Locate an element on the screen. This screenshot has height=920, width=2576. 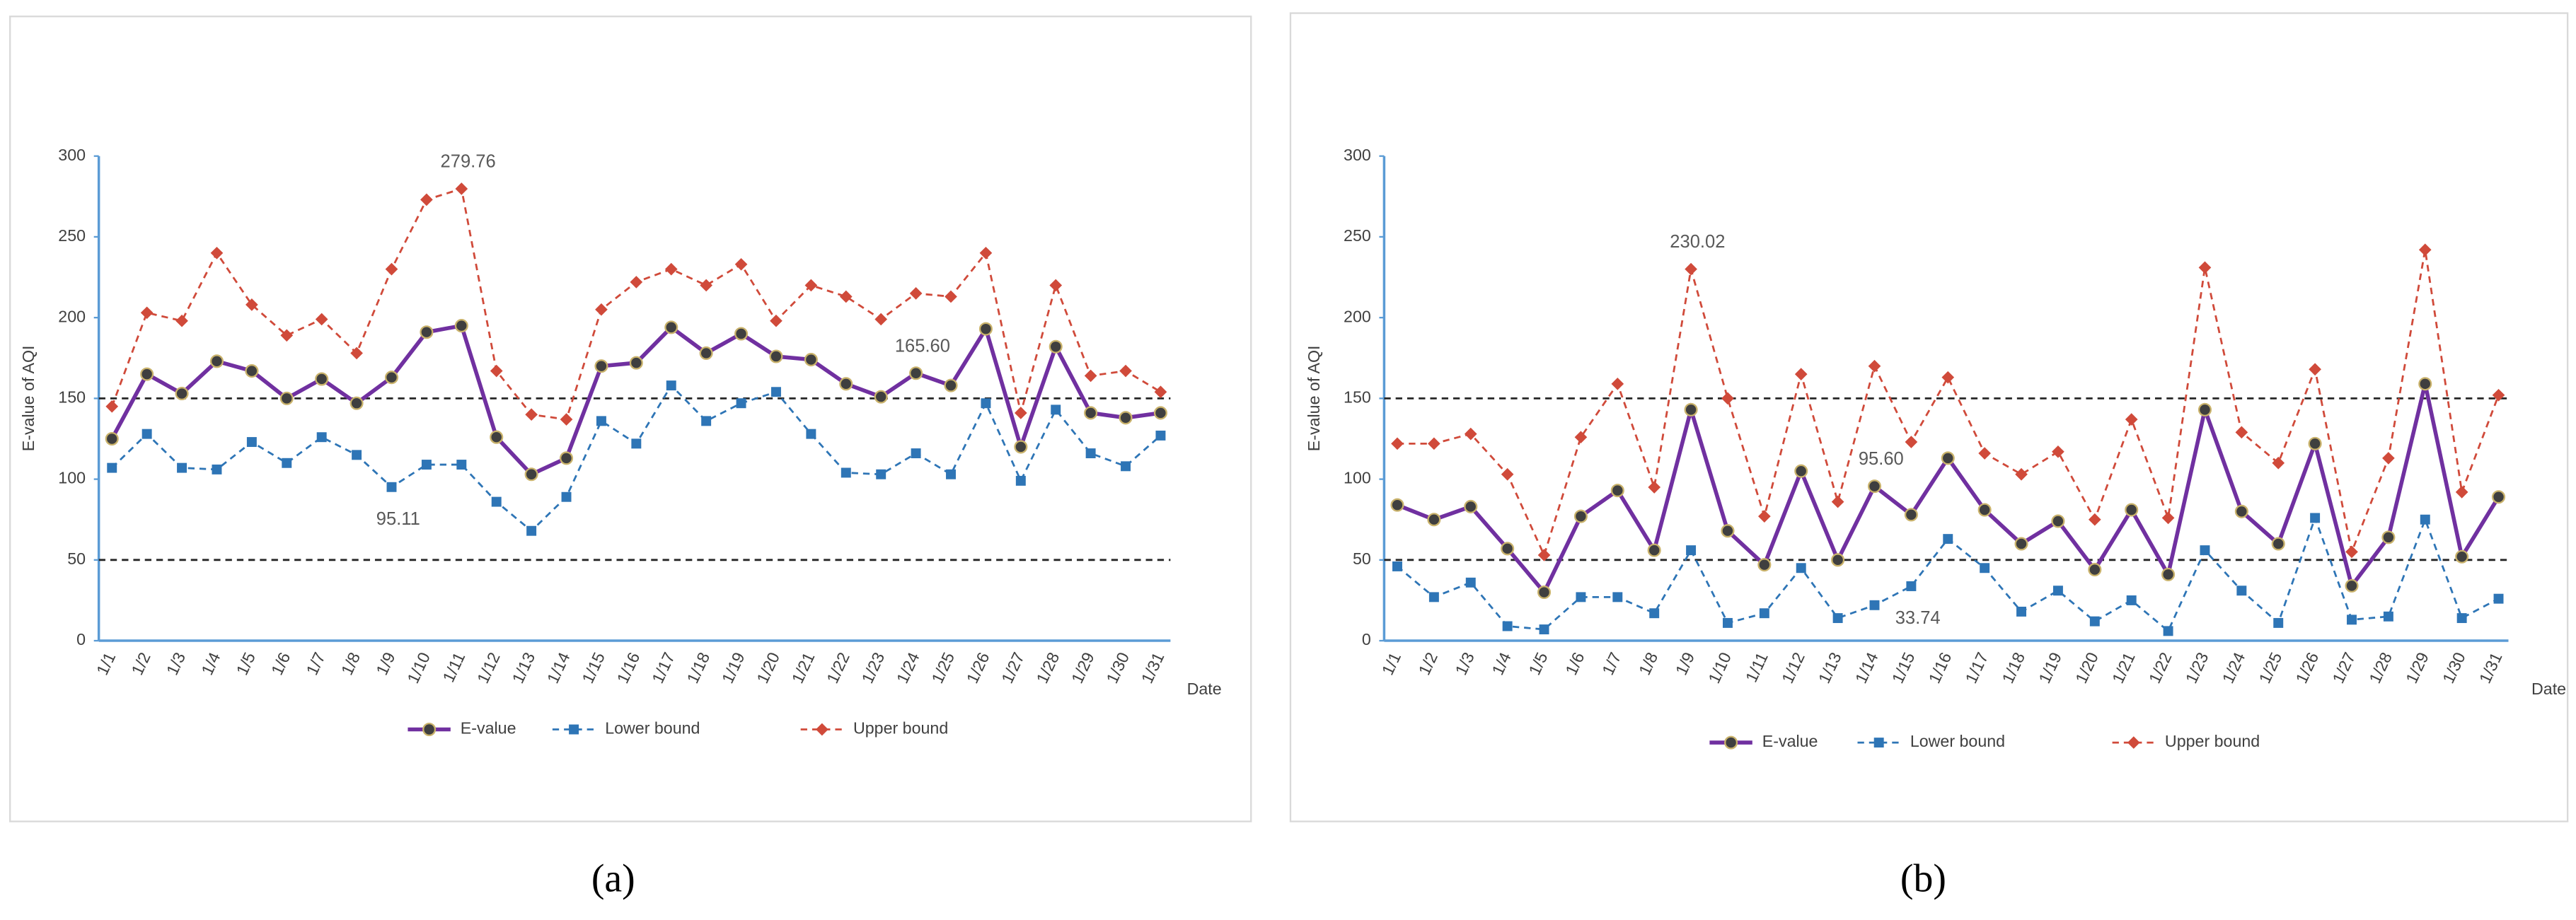
y-tick-label: 300 is located at coordinates (72, 155).